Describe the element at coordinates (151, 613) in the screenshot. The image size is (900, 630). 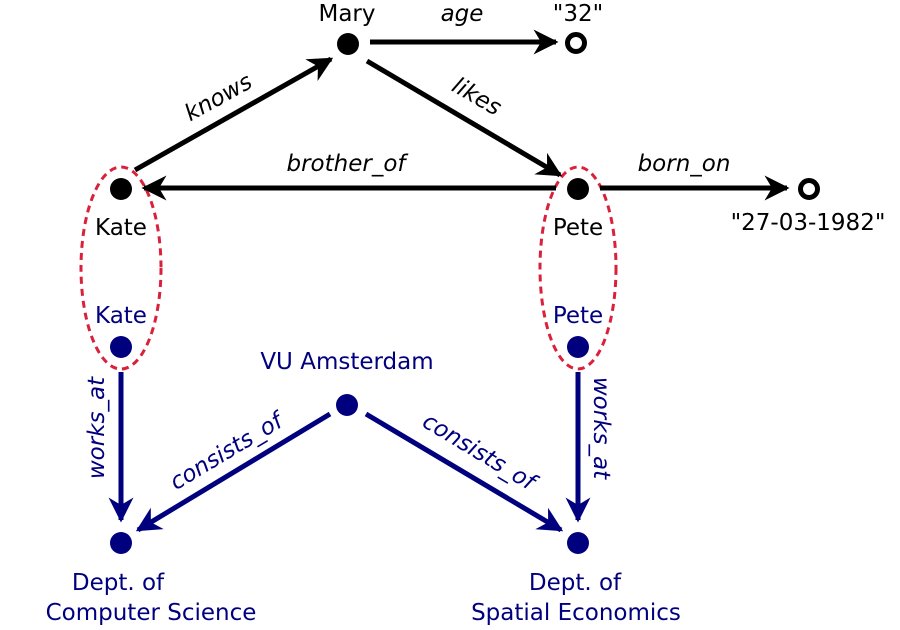
I see `label-dept-cs-line2: Computer Science` at that location.